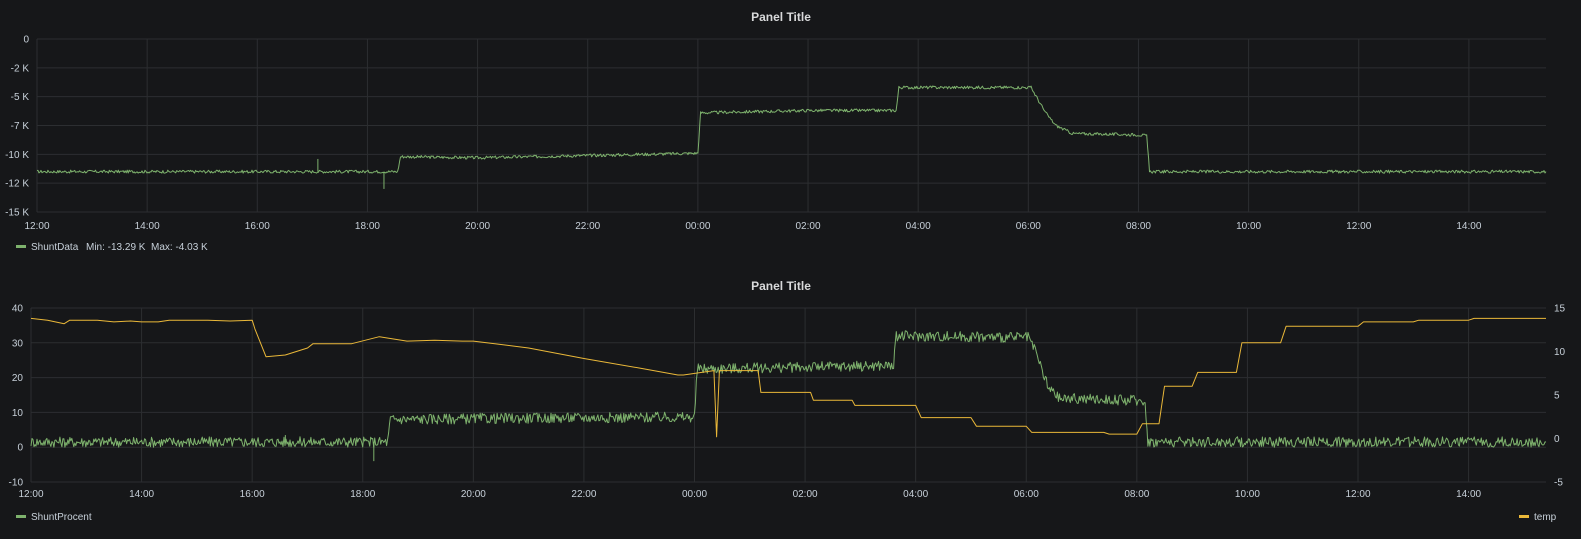 This screenshot has width=1581, height=539. I want to click on panel-2-y-axis-right: 15 10 5 0 -5, so click(1560, 396).